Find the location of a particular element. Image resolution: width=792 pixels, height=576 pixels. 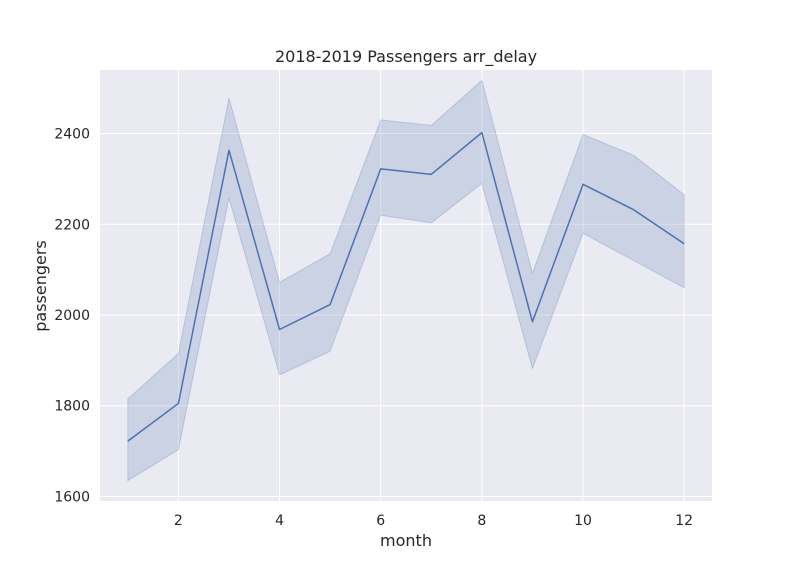

y-tick-label: 2000 is located at coordinates (72, 316).